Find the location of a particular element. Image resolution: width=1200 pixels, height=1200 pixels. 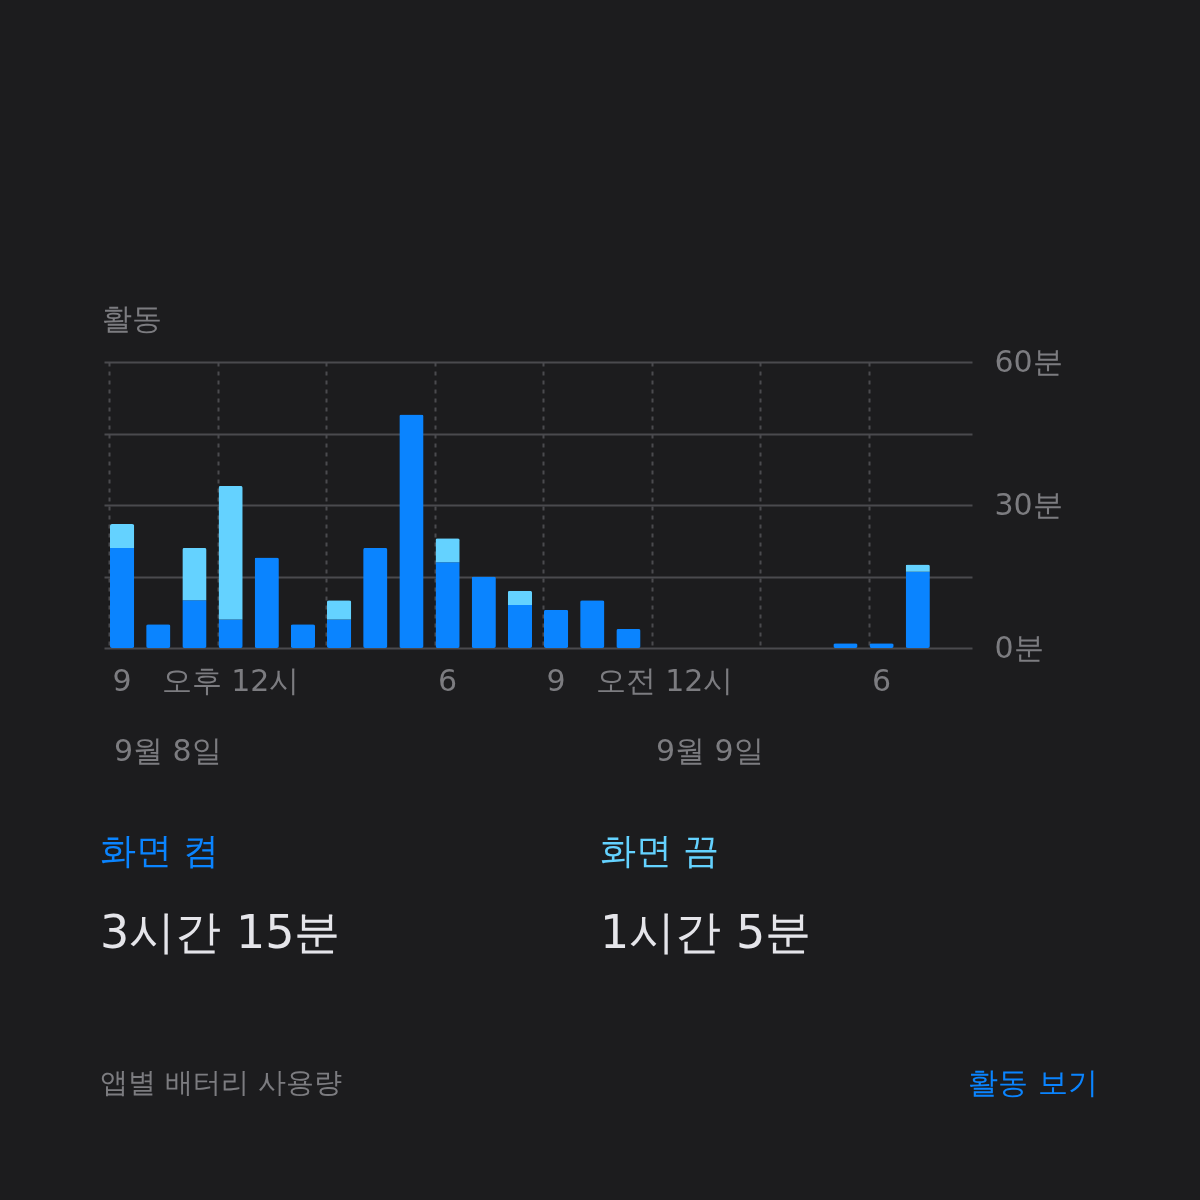

y-tick-label: 60분 is located at coordinates (1028, 361).